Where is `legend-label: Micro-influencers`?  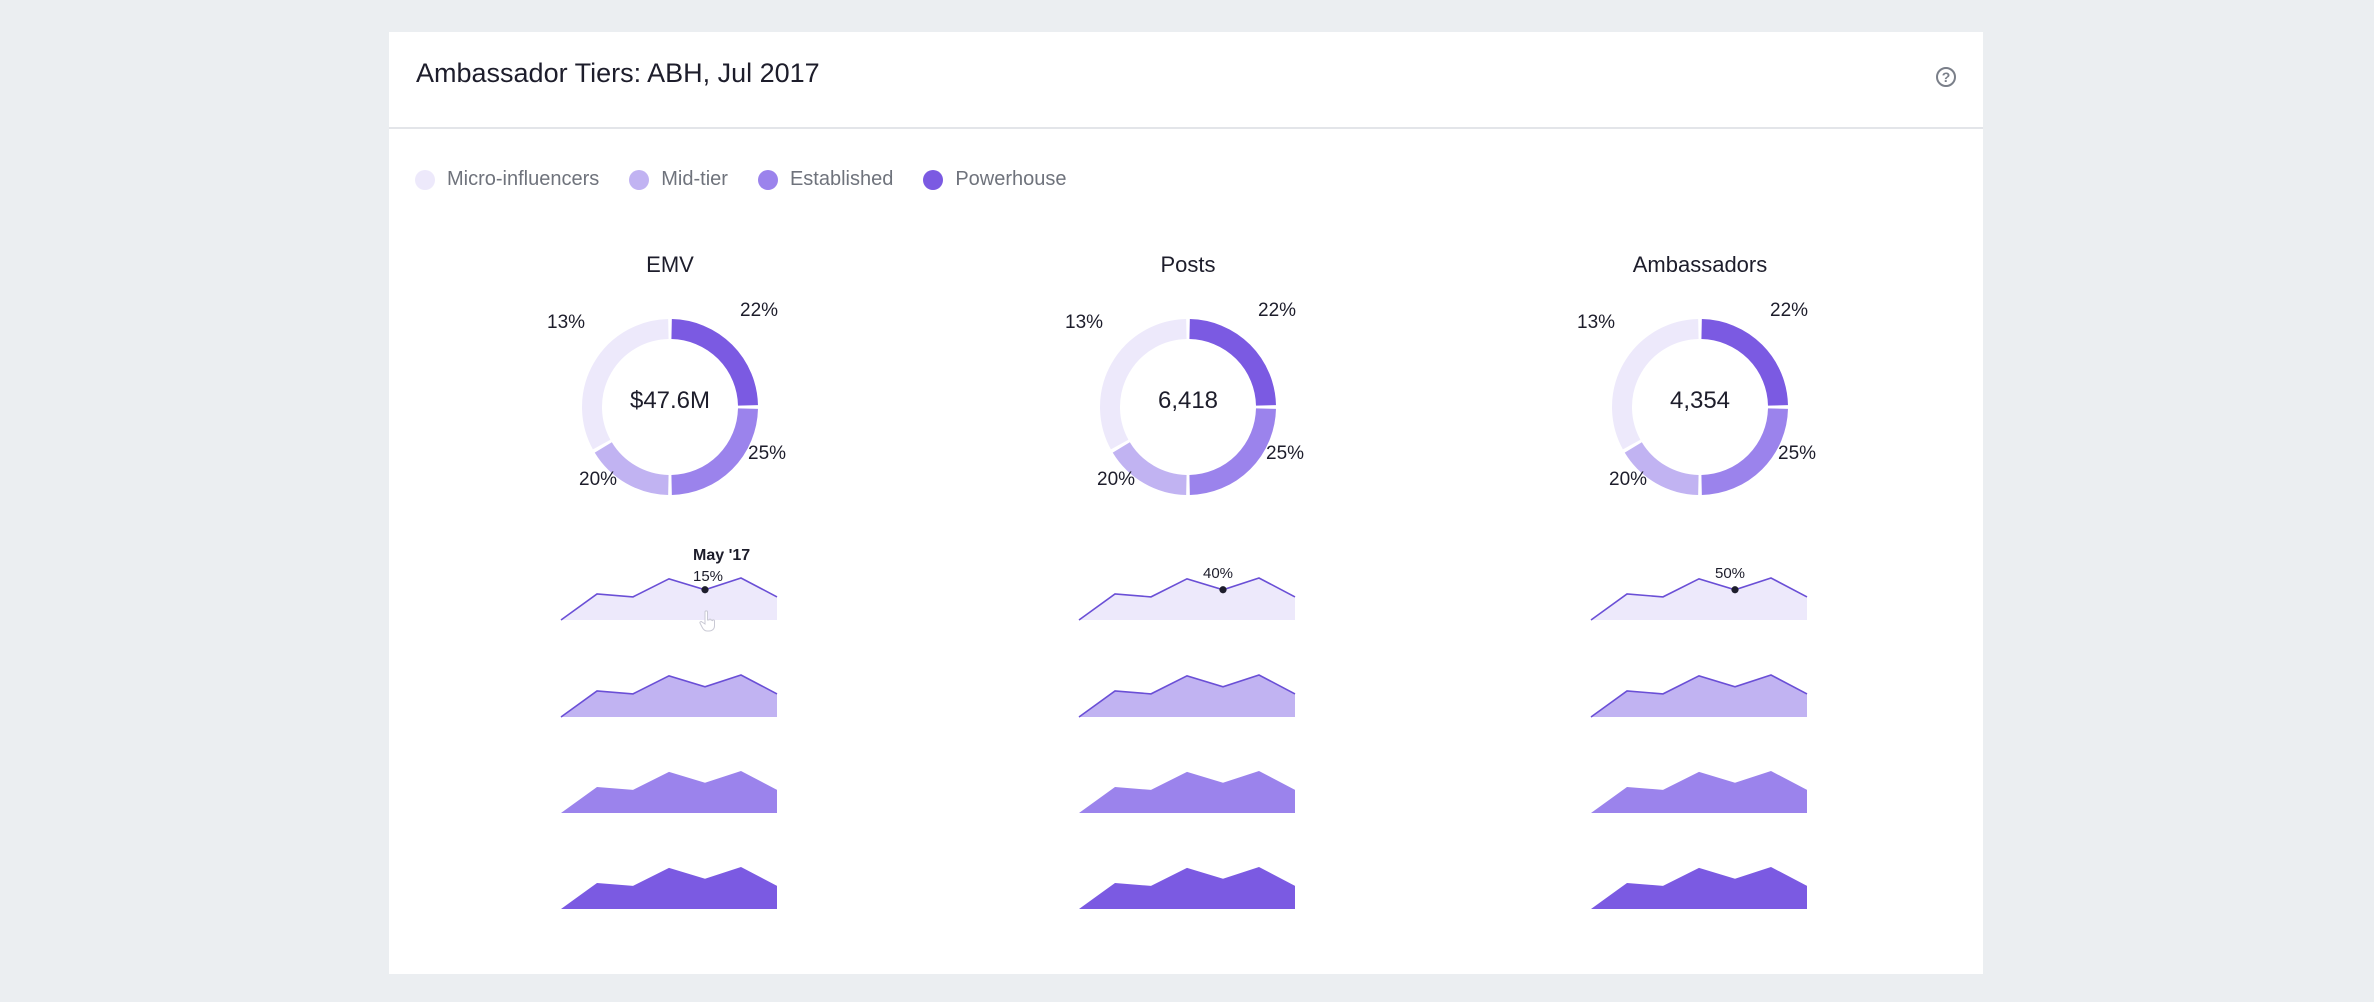
legend-label: Micro-influencers is located at coordinates (523, 179).